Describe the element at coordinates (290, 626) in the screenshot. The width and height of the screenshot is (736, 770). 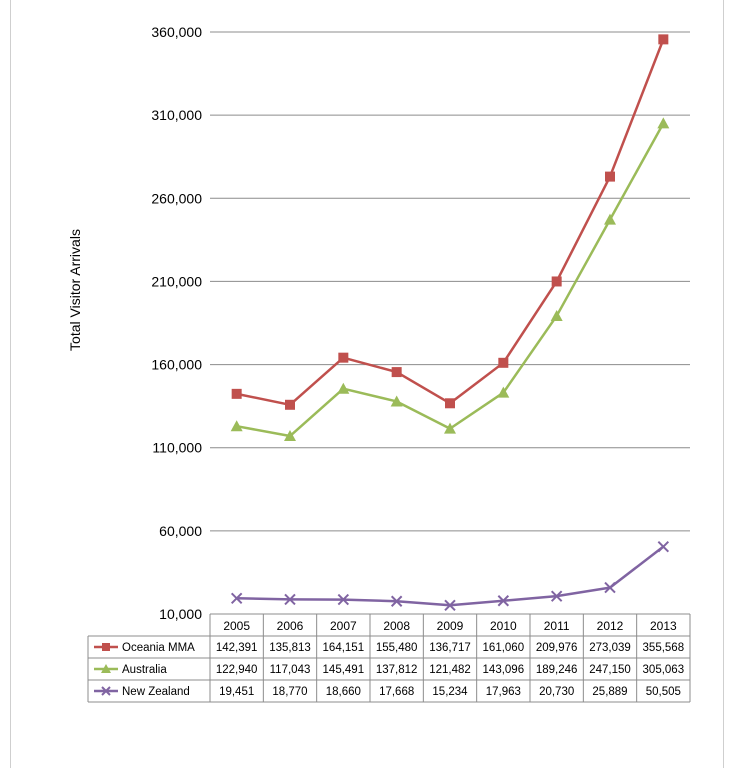
I see `x-tick-label: 2006` at that location.